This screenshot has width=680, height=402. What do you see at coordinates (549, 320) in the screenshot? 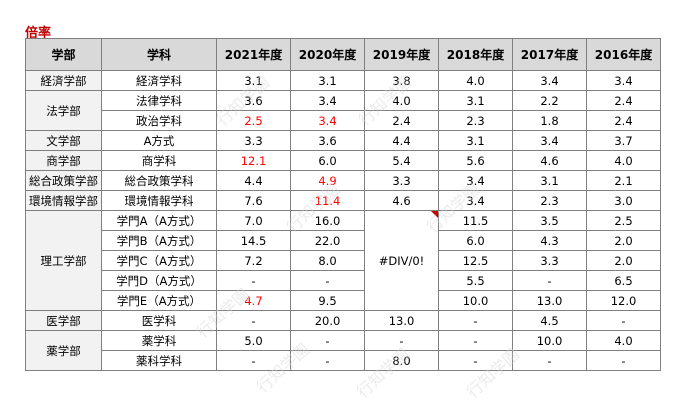
I see `value-cell: 4.5` at bounding box center [549, 320].